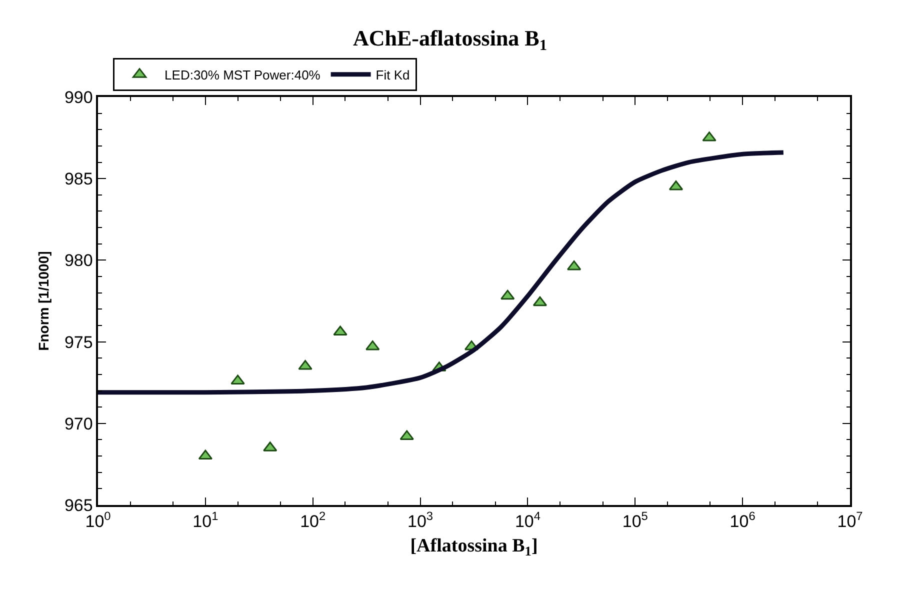 This screenshot has height=603, width=900. Describe the element at coordinates (421, 520) in the screenshot. I see `x-tick-label: 10$^{3}$` at that location.